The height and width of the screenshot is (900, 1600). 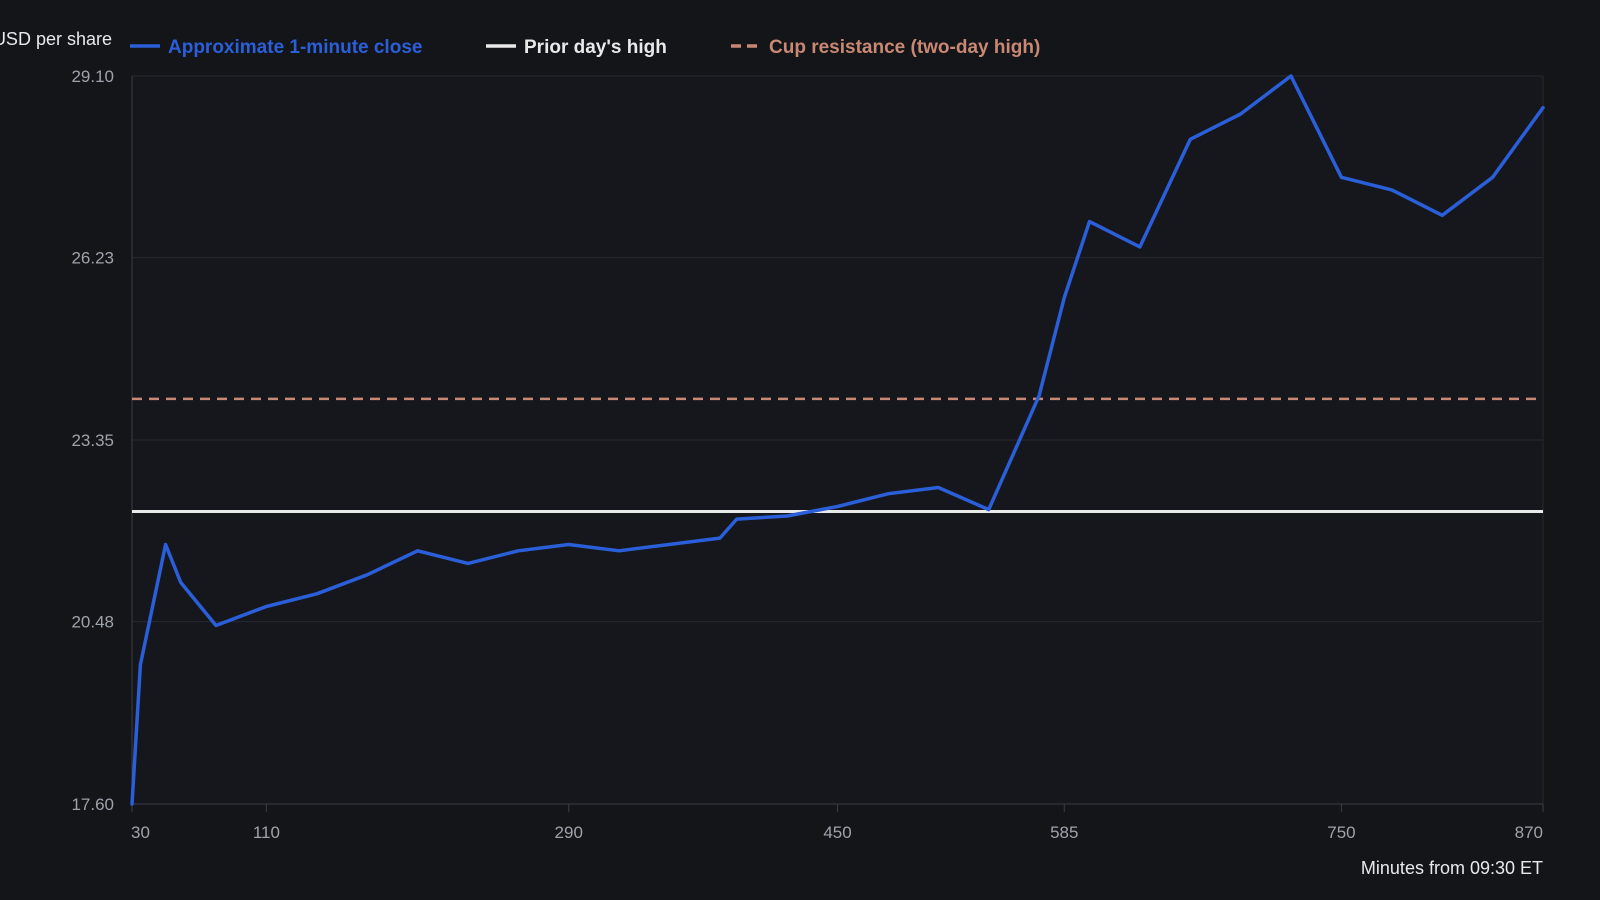 What do you see at coordinates (92, 258) in the screenshot?
I see `y-tick-label: 26.23` at bounding box center [92, 258].